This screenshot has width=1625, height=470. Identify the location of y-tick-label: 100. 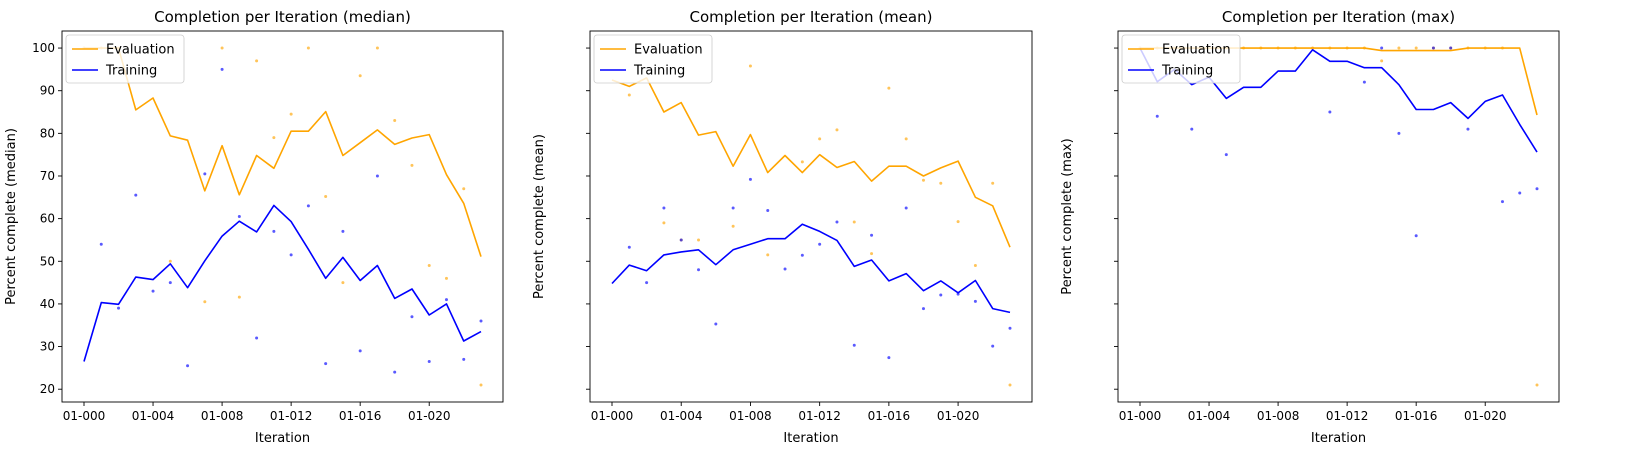
(43, 48).